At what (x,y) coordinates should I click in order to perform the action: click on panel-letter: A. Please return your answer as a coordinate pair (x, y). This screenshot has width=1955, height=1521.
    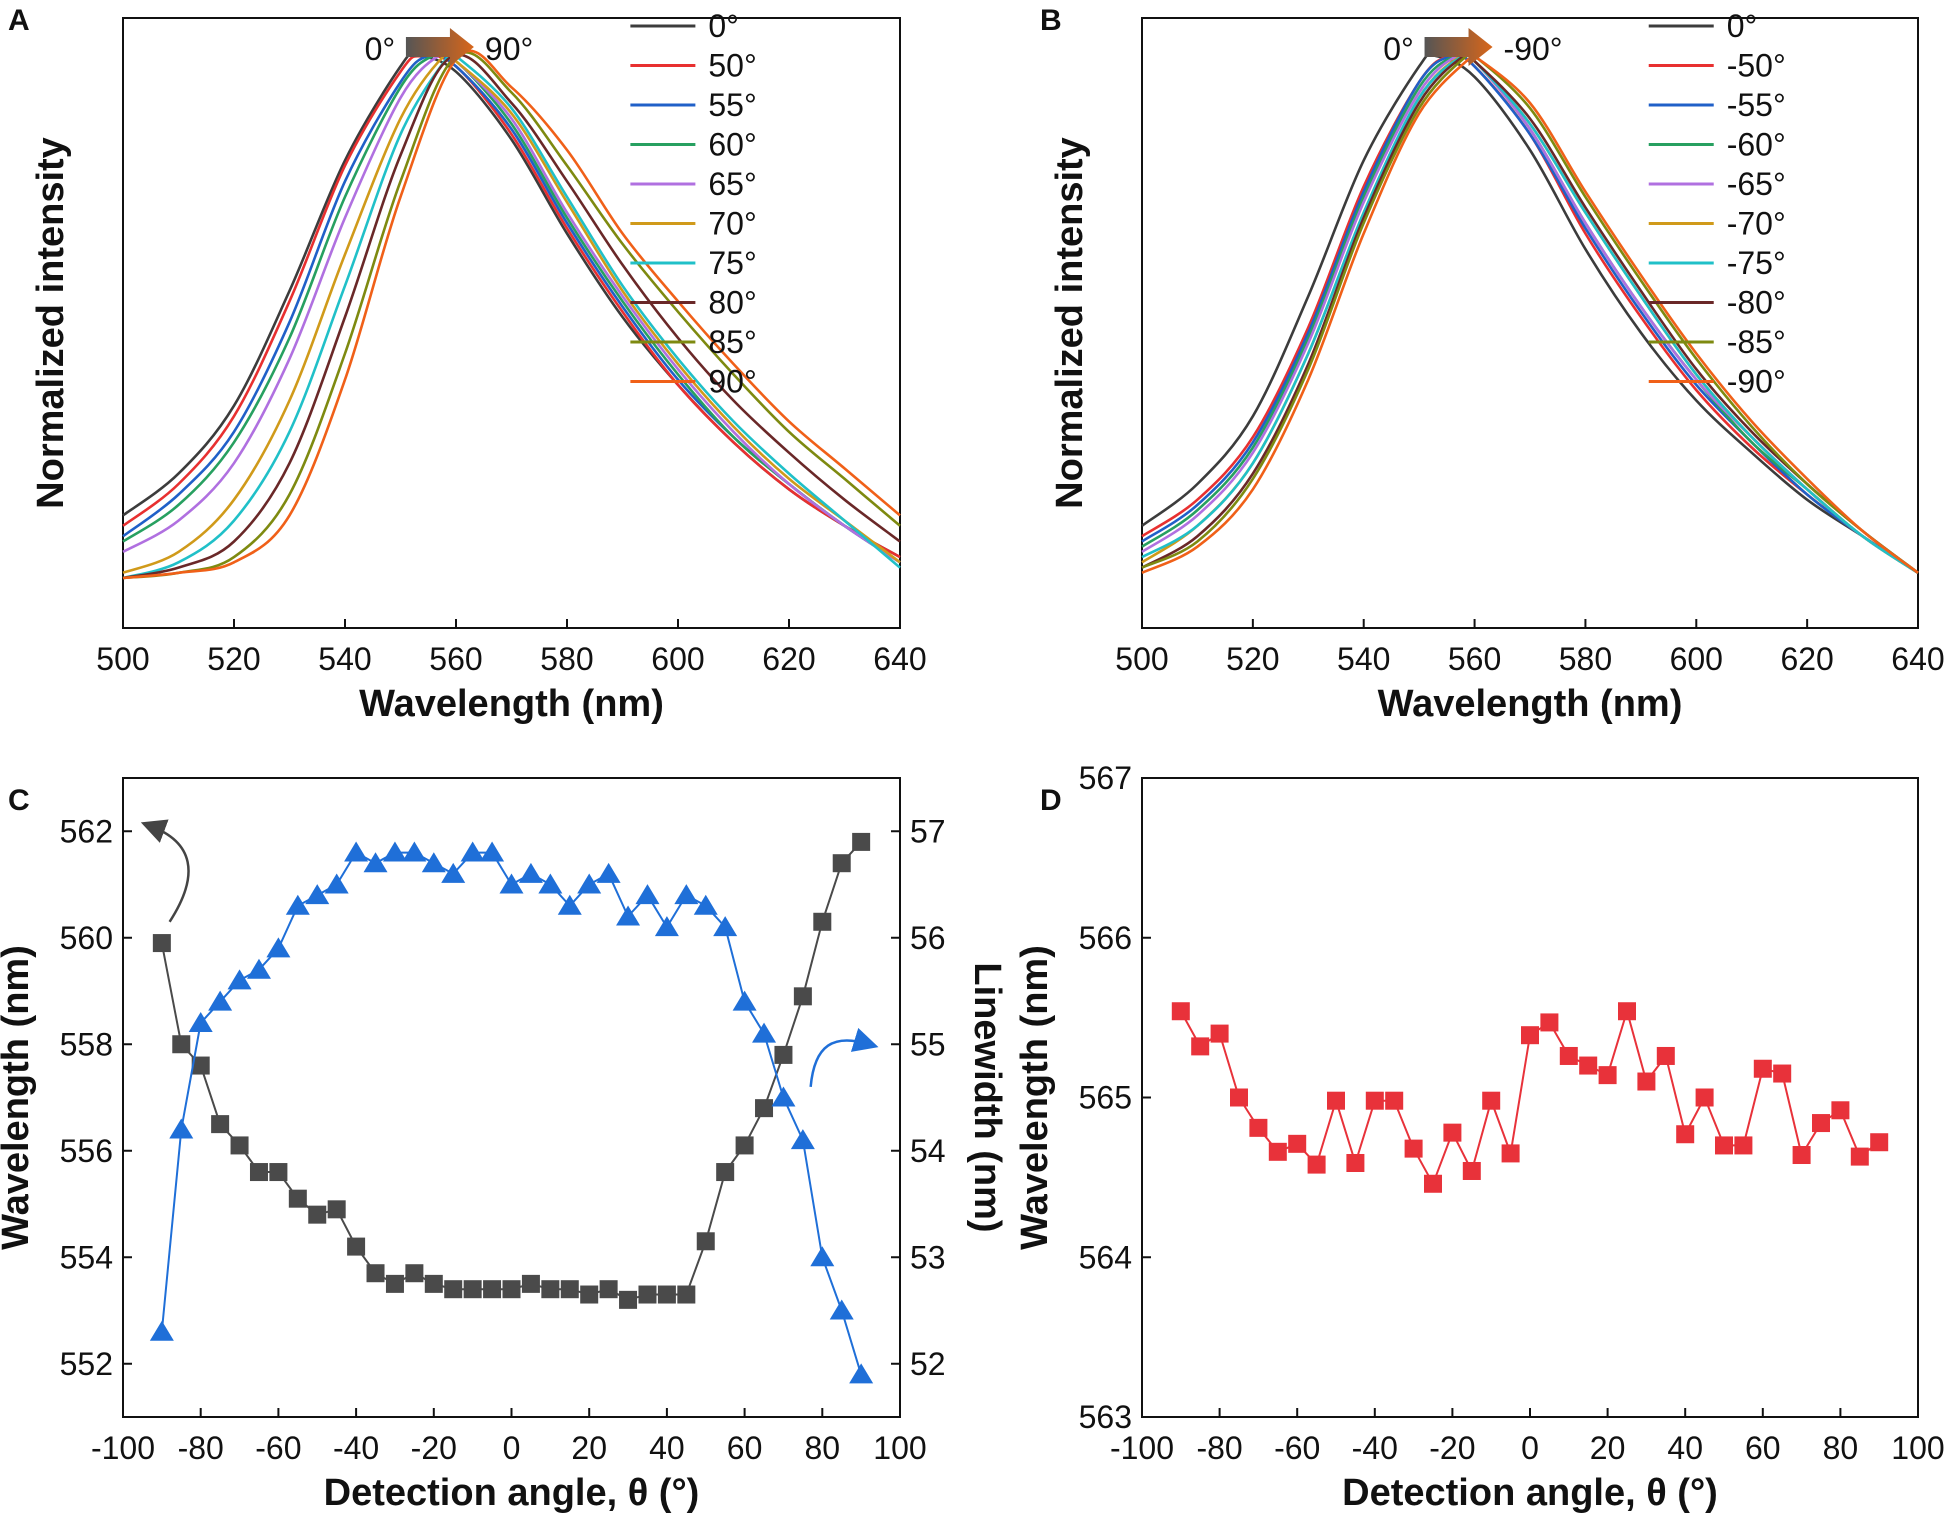
    Looking at the image, I should click on (19, 20).